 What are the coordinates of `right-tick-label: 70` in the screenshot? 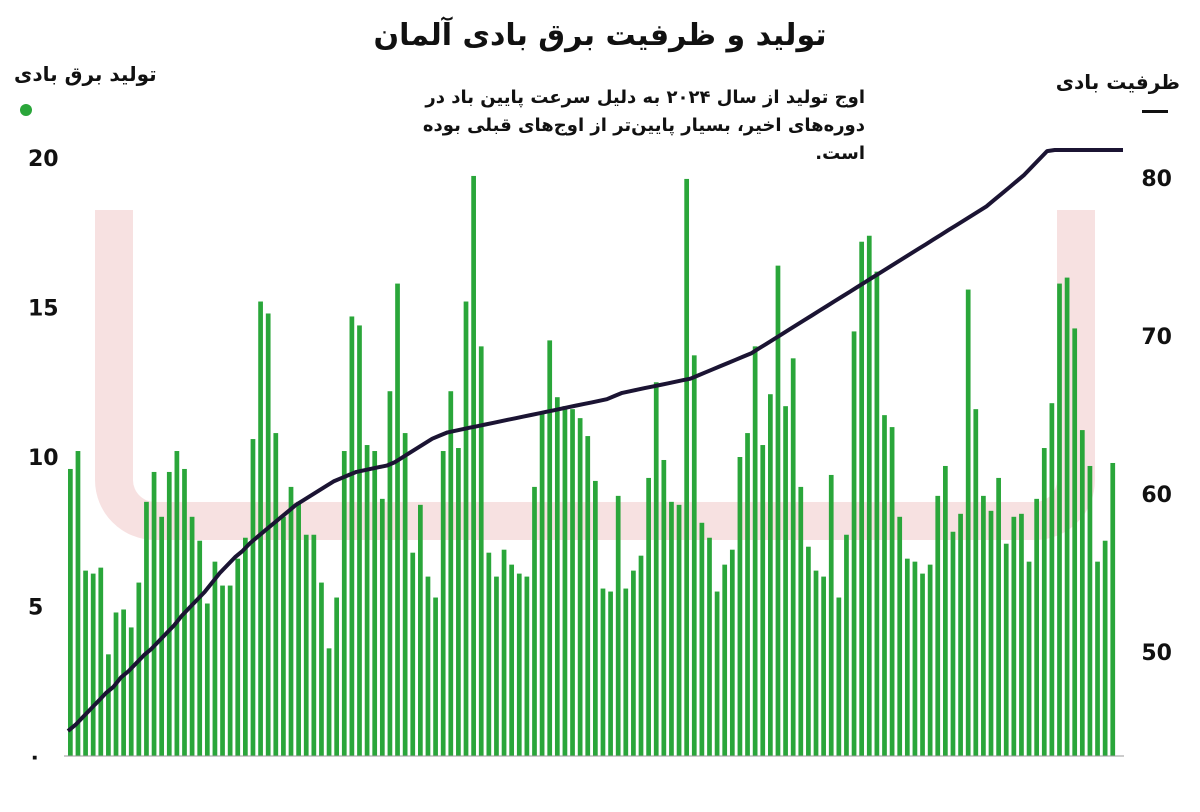 It's located at (1156, 337).